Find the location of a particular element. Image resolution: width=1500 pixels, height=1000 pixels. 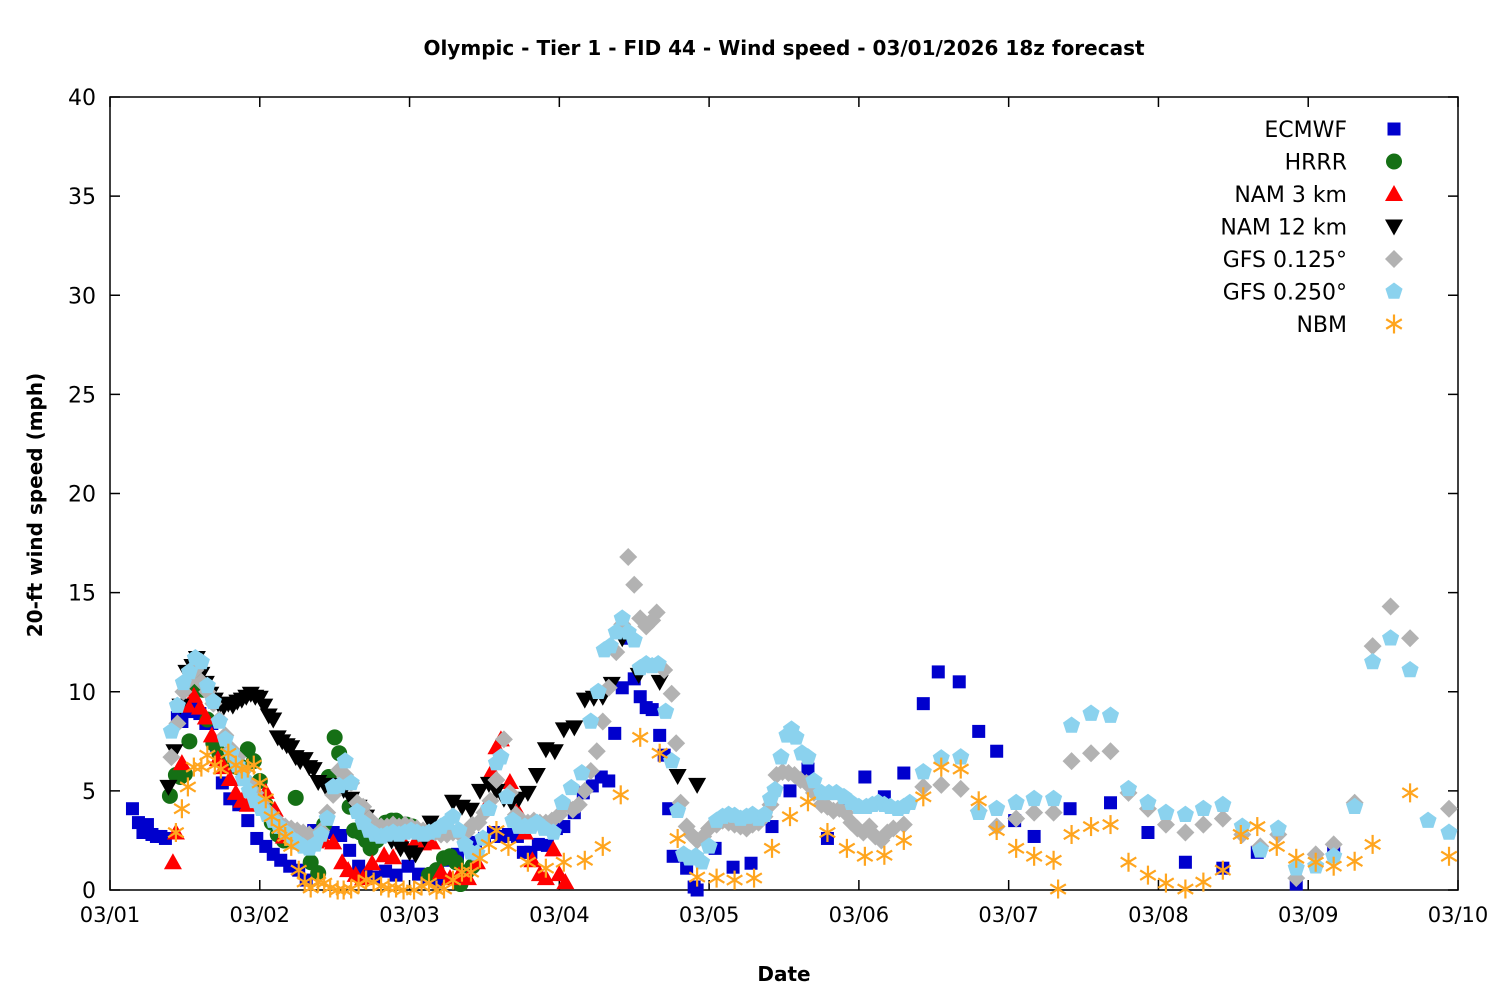

x-tick-label: 03/05 is located at coordinates (709, 915).